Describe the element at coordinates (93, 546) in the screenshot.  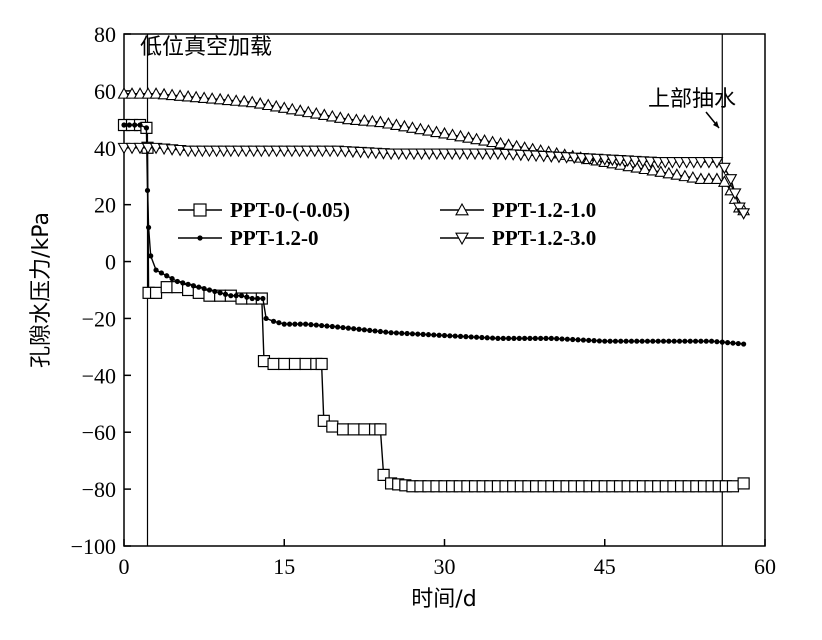
I see `y-tick-label: −100` at that location.